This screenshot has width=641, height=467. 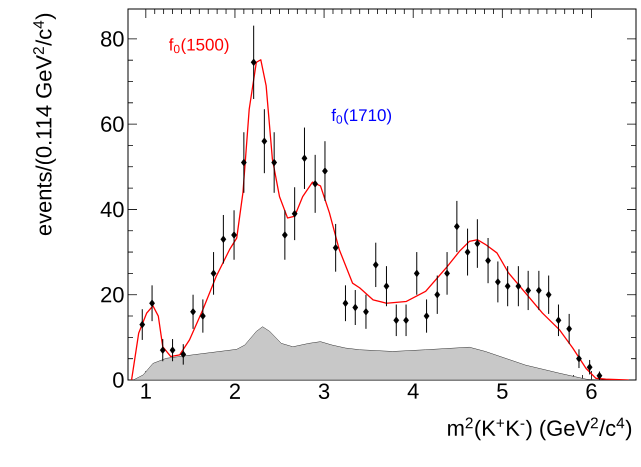 What do you see at coordinates (413, 391) in the screenshot?
I see `x-tick-label: 4` at bounding box center [413, 391].